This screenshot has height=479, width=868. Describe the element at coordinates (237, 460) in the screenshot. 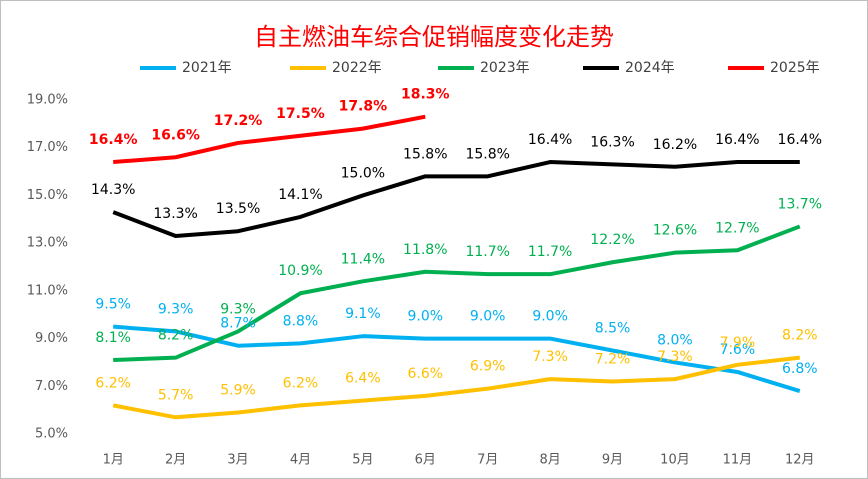

I see `x-tick-label: 3月` at that location.